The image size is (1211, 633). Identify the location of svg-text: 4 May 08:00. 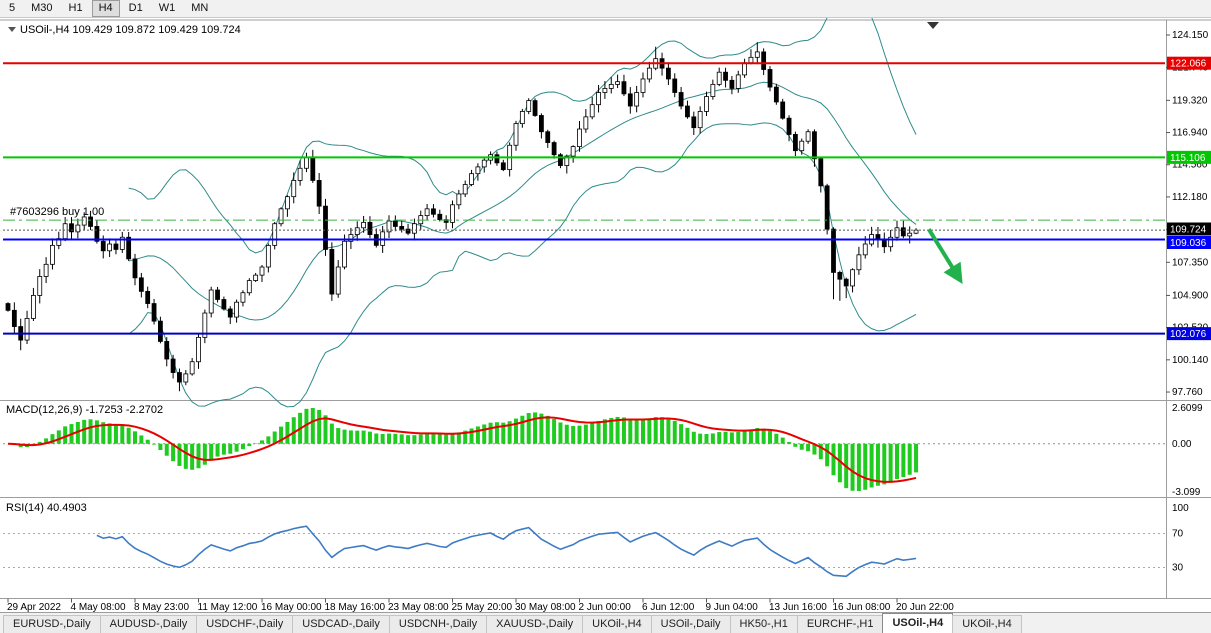
(98, 607).